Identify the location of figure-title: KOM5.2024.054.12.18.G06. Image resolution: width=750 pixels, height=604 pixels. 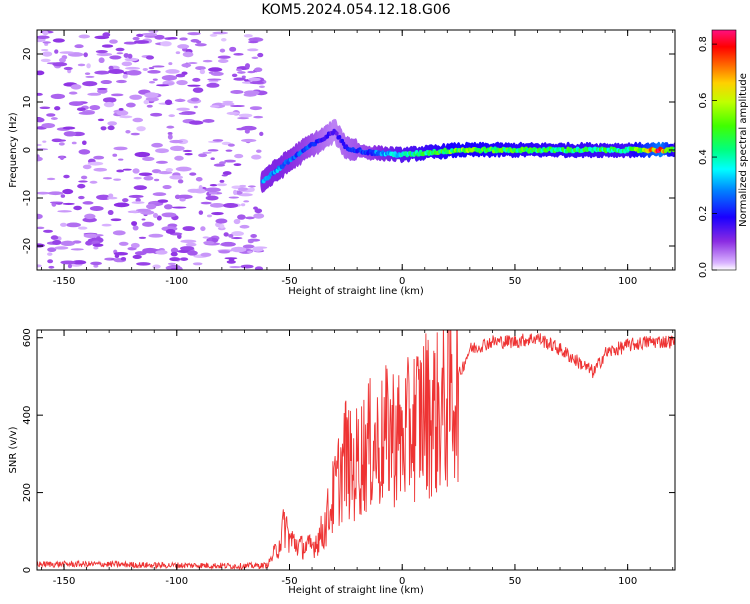
(355, 10).